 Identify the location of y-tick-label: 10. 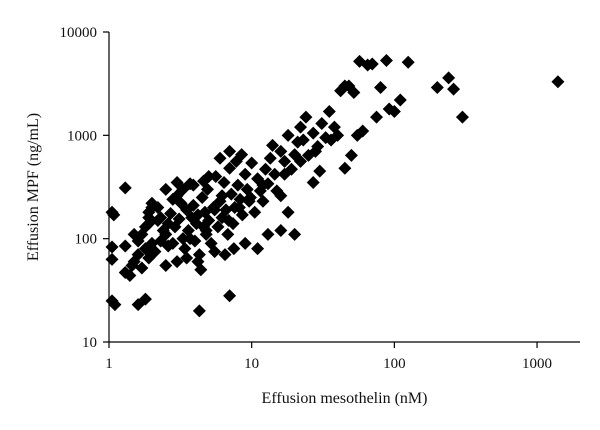
(89, 343).